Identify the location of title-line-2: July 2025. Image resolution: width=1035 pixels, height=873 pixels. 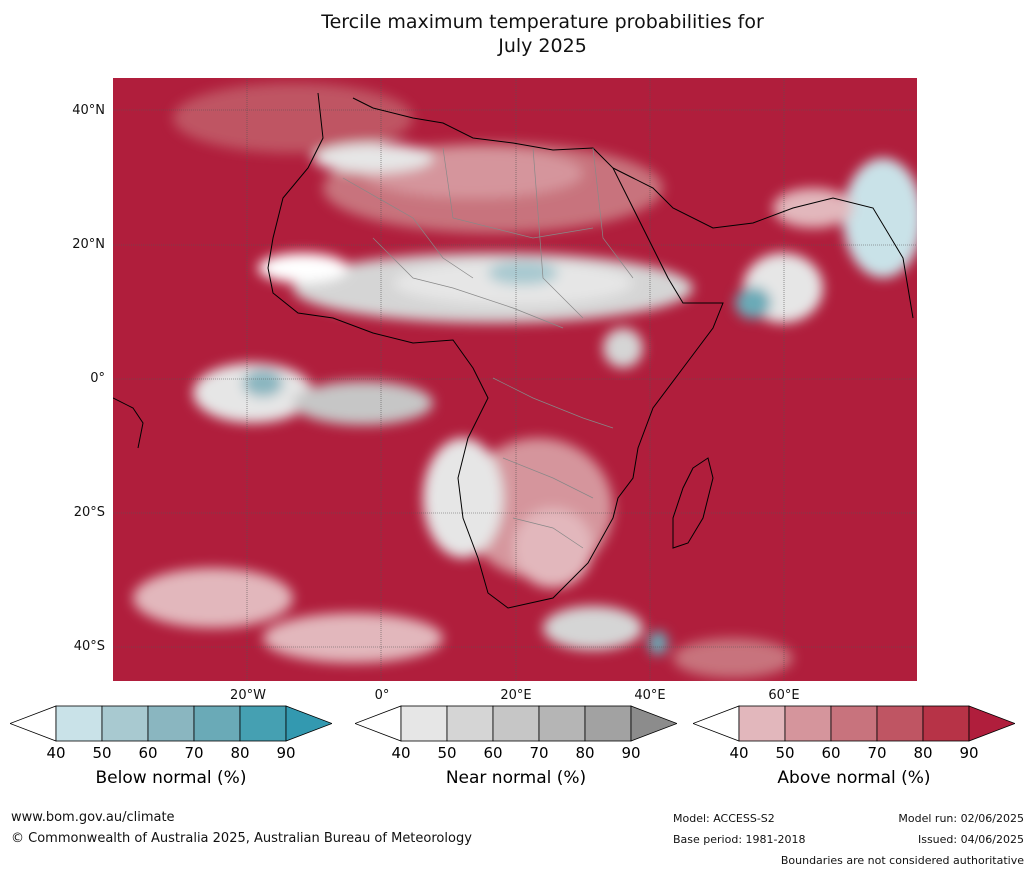
(542, 46).